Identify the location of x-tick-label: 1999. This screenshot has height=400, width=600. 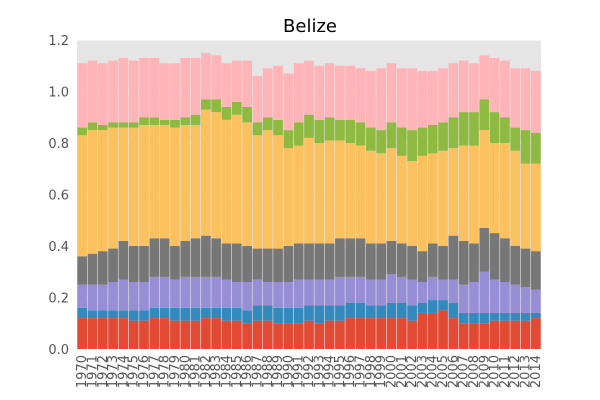
(381, 371).